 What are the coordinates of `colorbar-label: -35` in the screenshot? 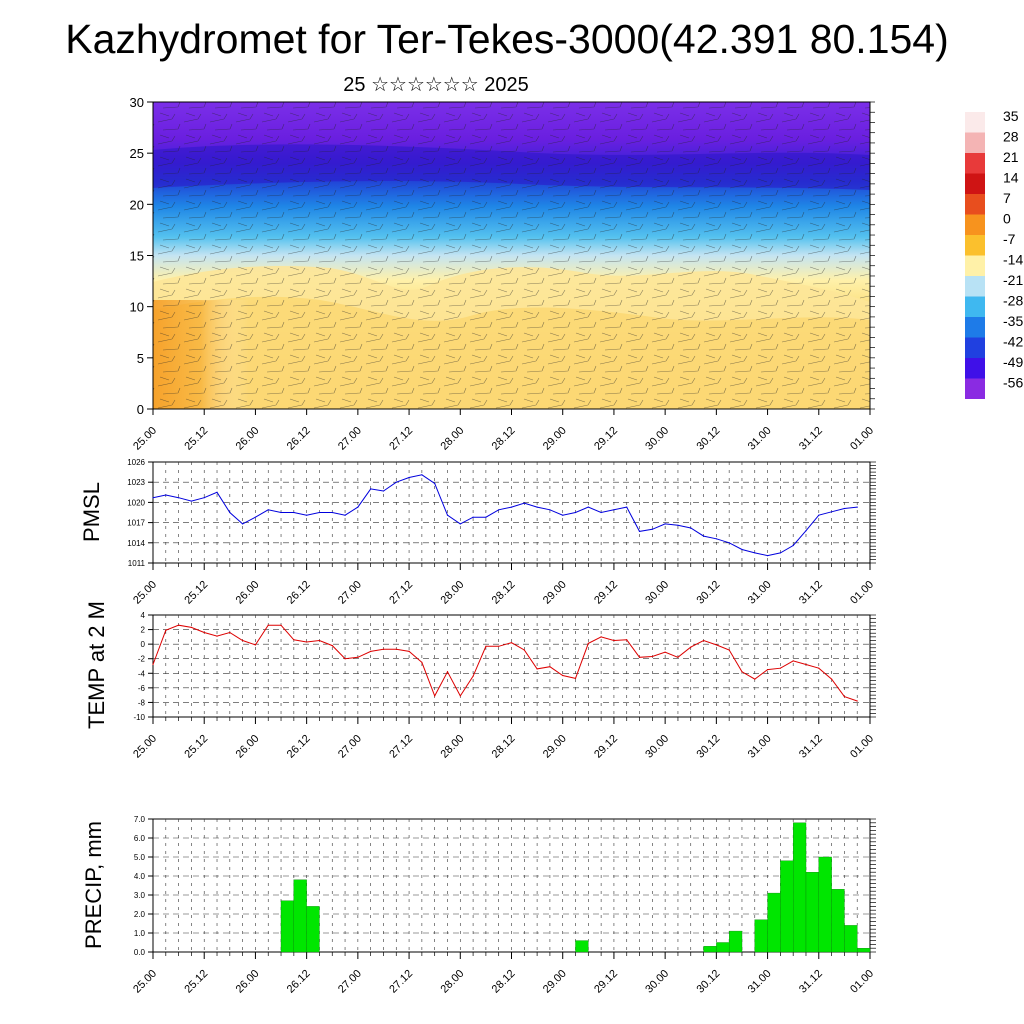 It's located at (1013, 321).